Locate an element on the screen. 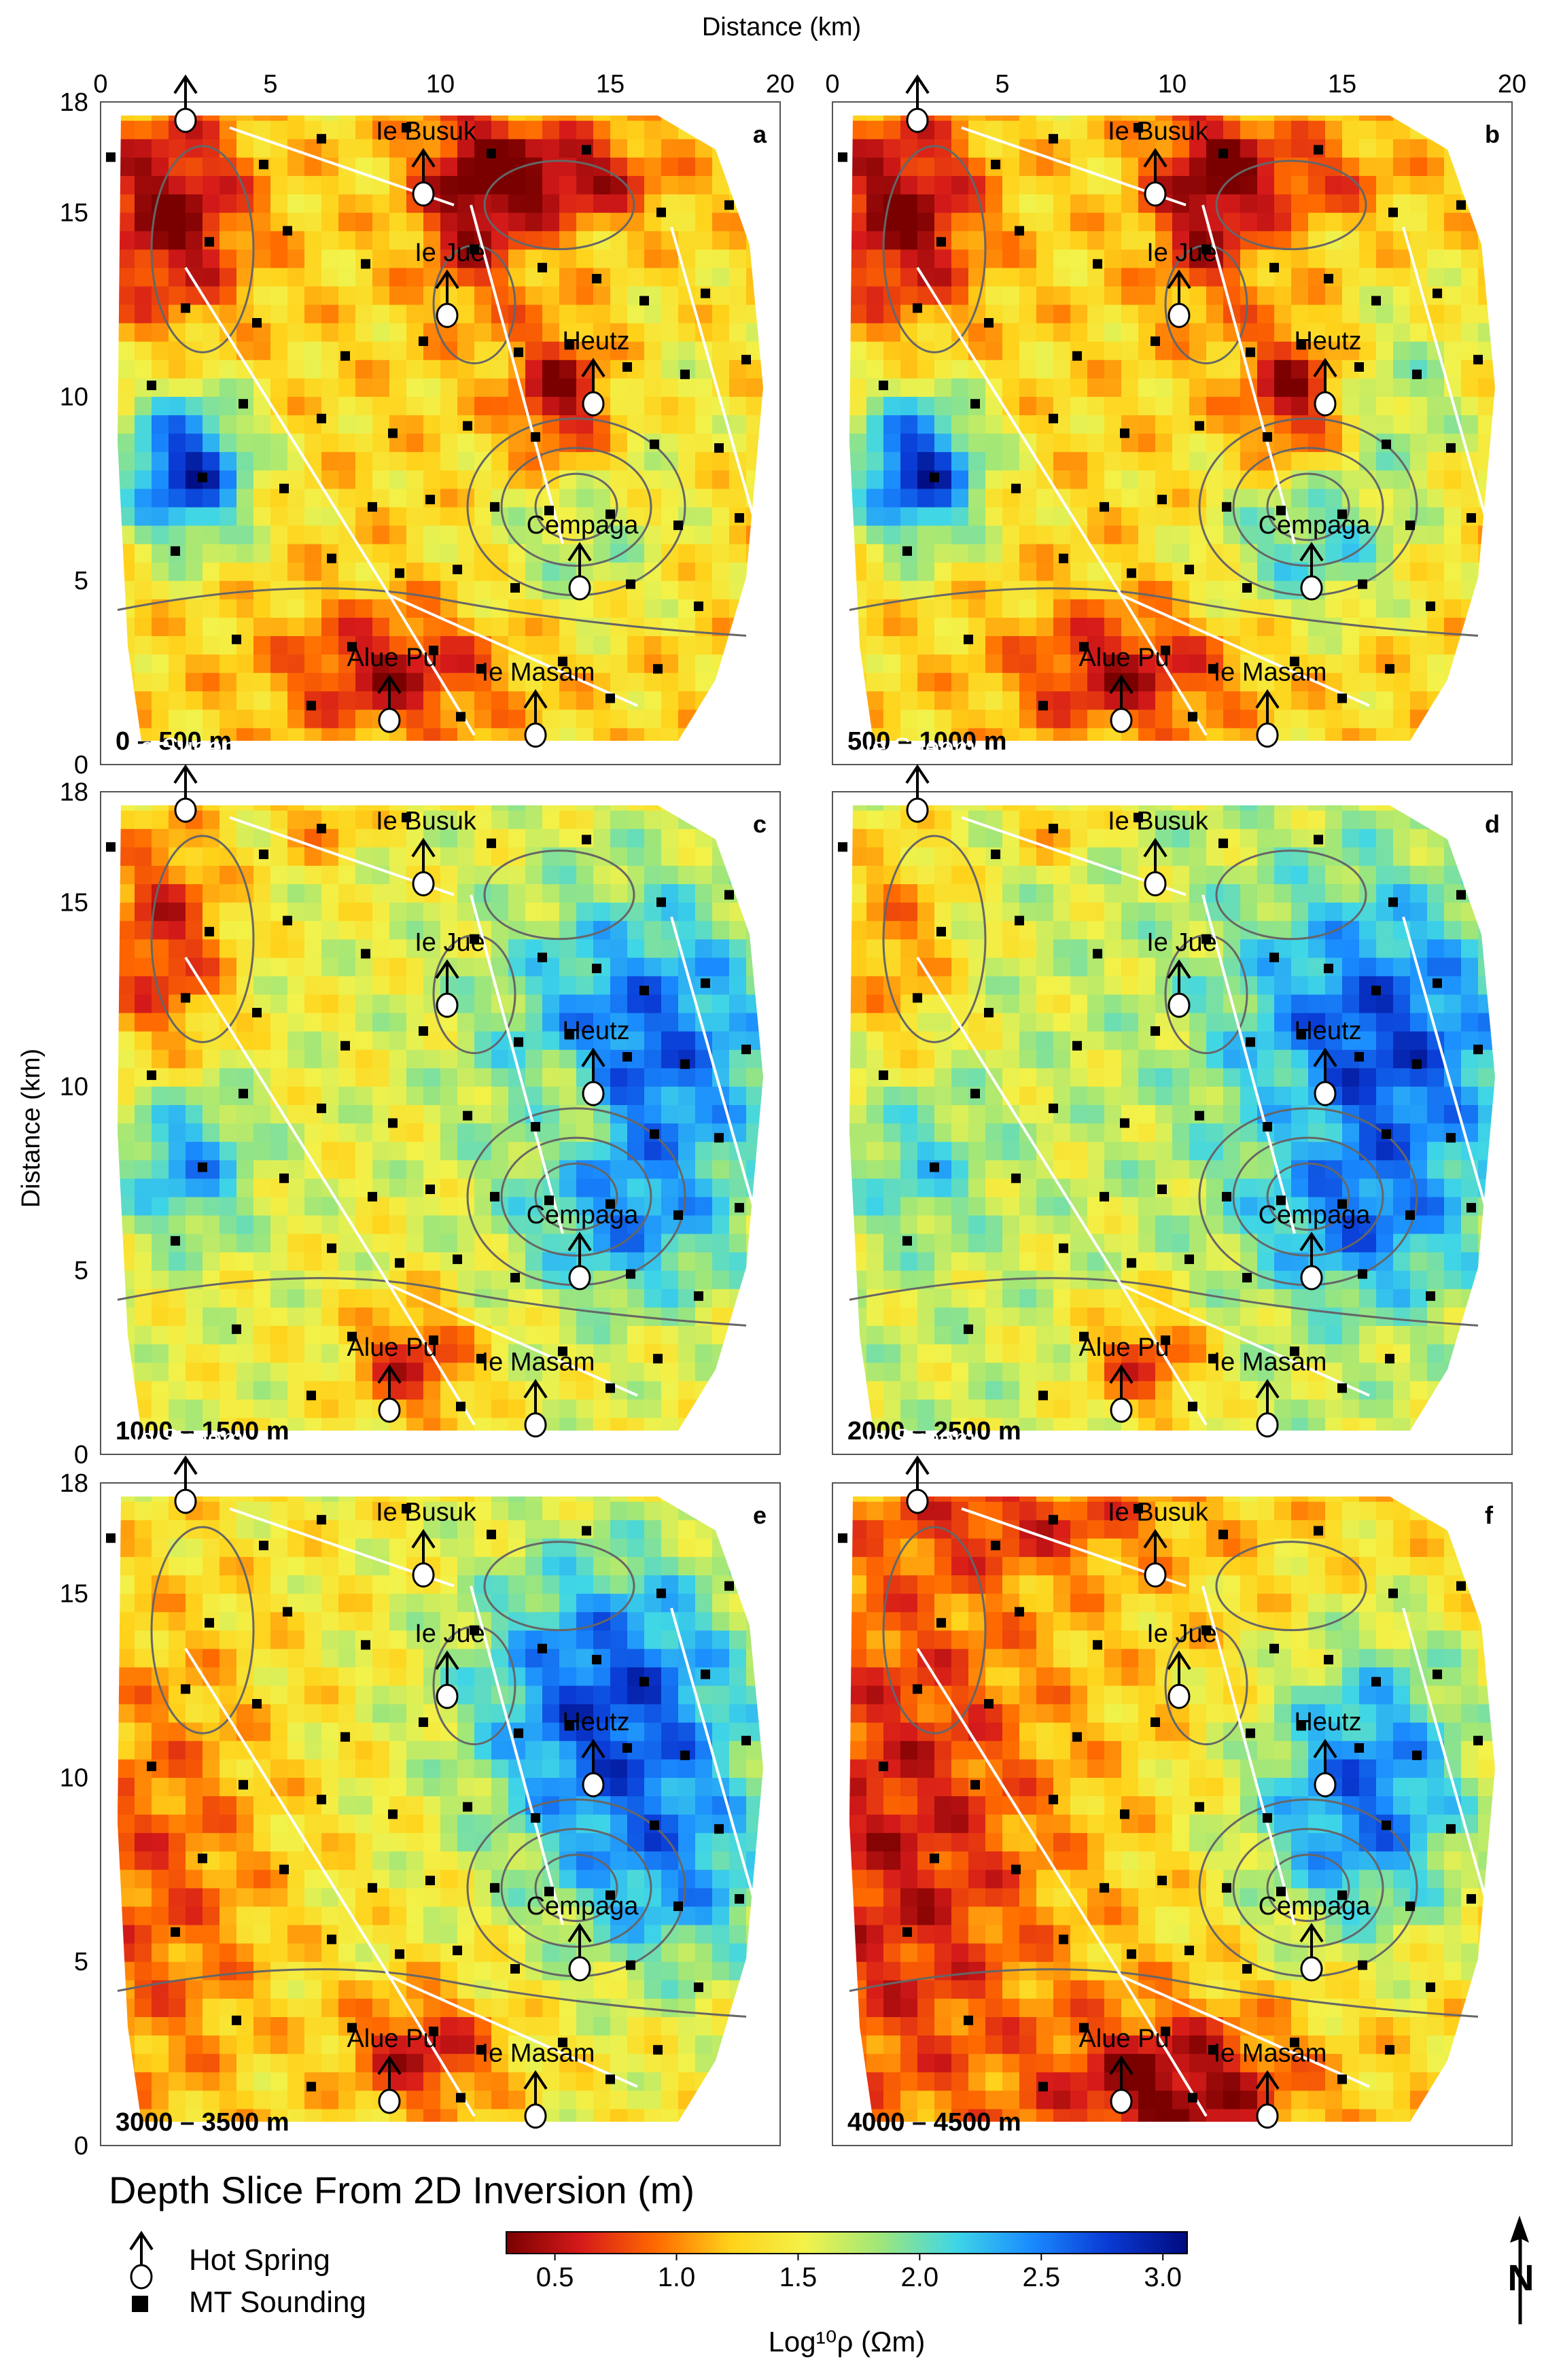 This screenshot has width=1563, height=2380. hot-spring-label: Ie Jue is located at coordinates (450, 253).